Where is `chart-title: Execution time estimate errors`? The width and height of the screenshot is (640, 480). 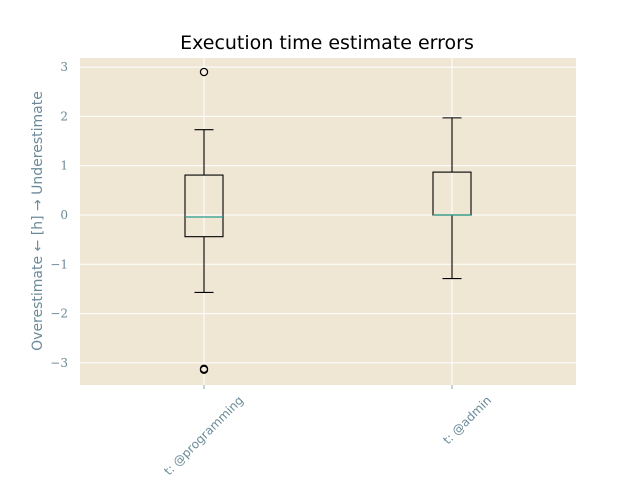 chart-title: Execution time estimate errors is located at coordinates (327, 43).